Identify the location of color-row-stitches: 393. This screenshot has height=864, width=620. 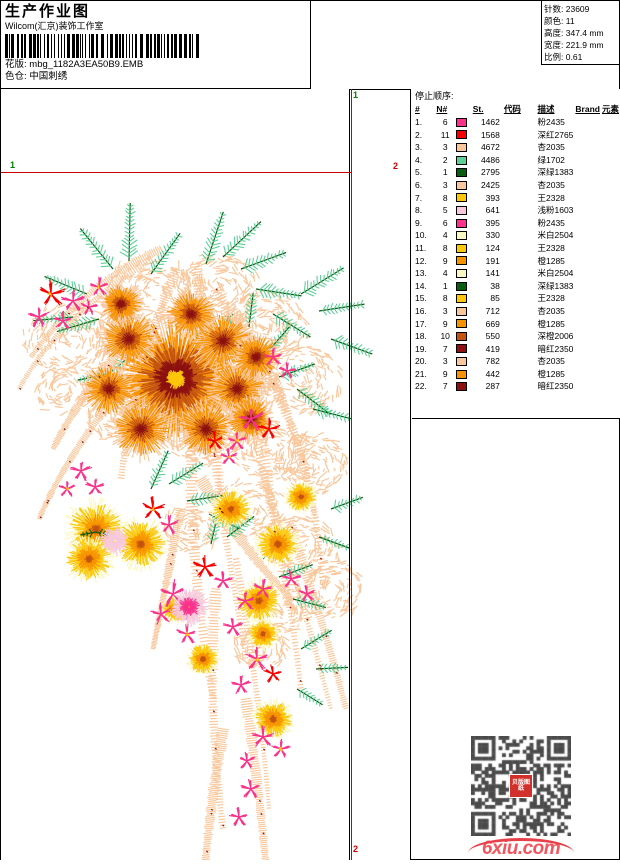
(488, 198).